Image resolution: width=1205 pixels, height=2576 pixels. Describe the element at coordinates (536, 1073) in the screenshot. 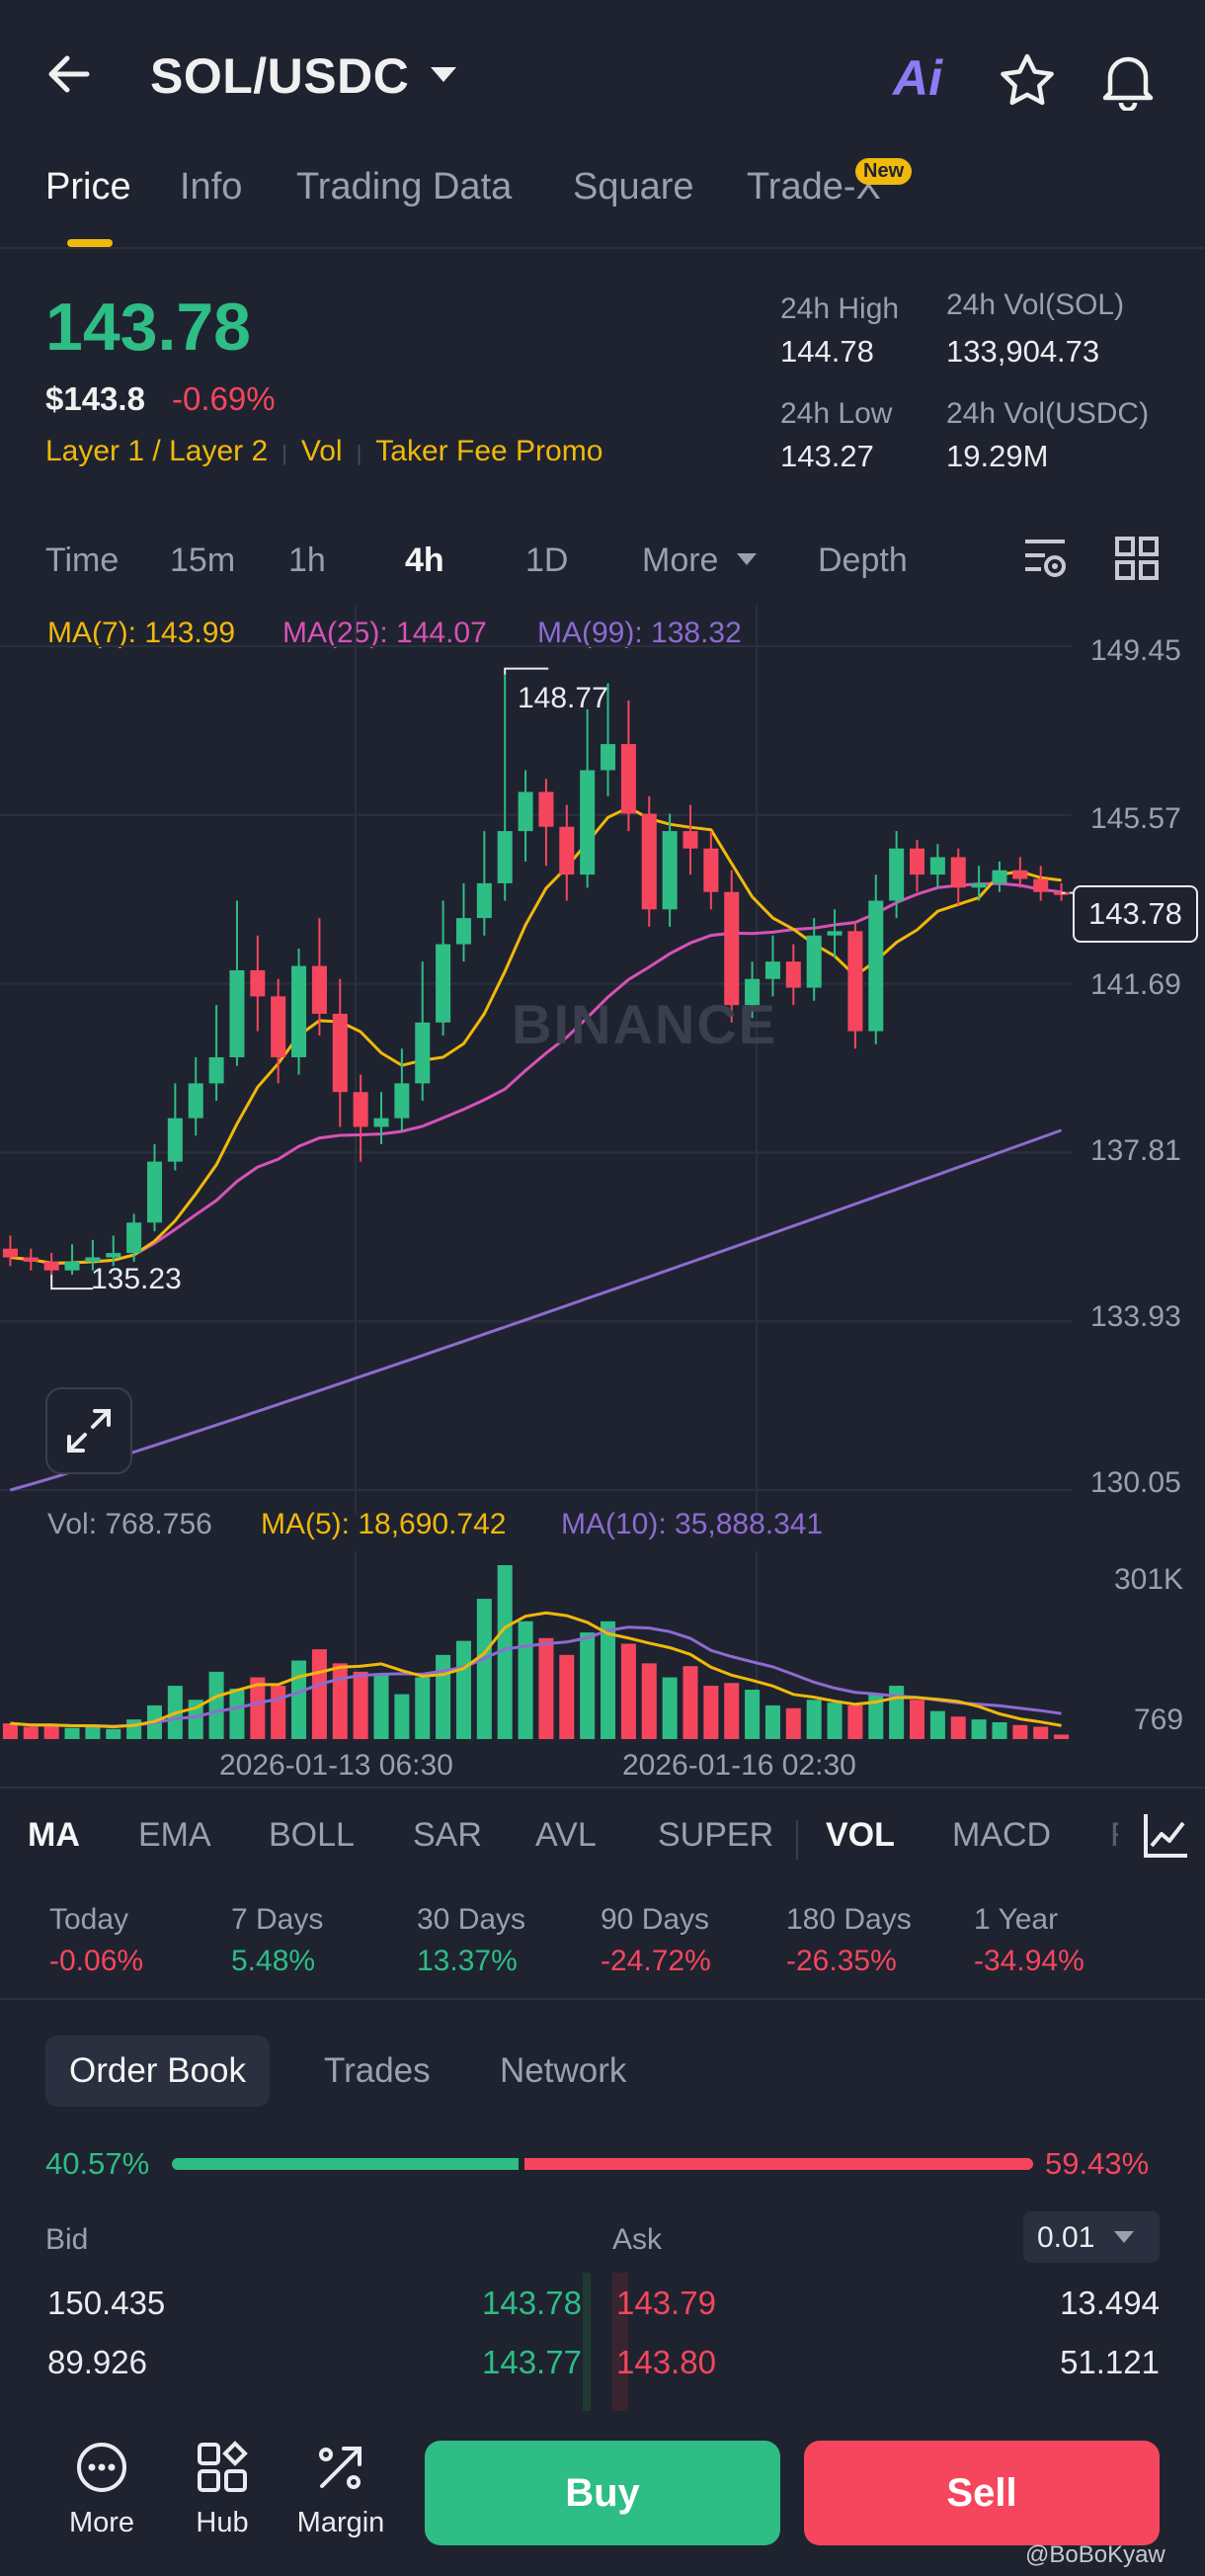

I see `ma25-line` at that location.